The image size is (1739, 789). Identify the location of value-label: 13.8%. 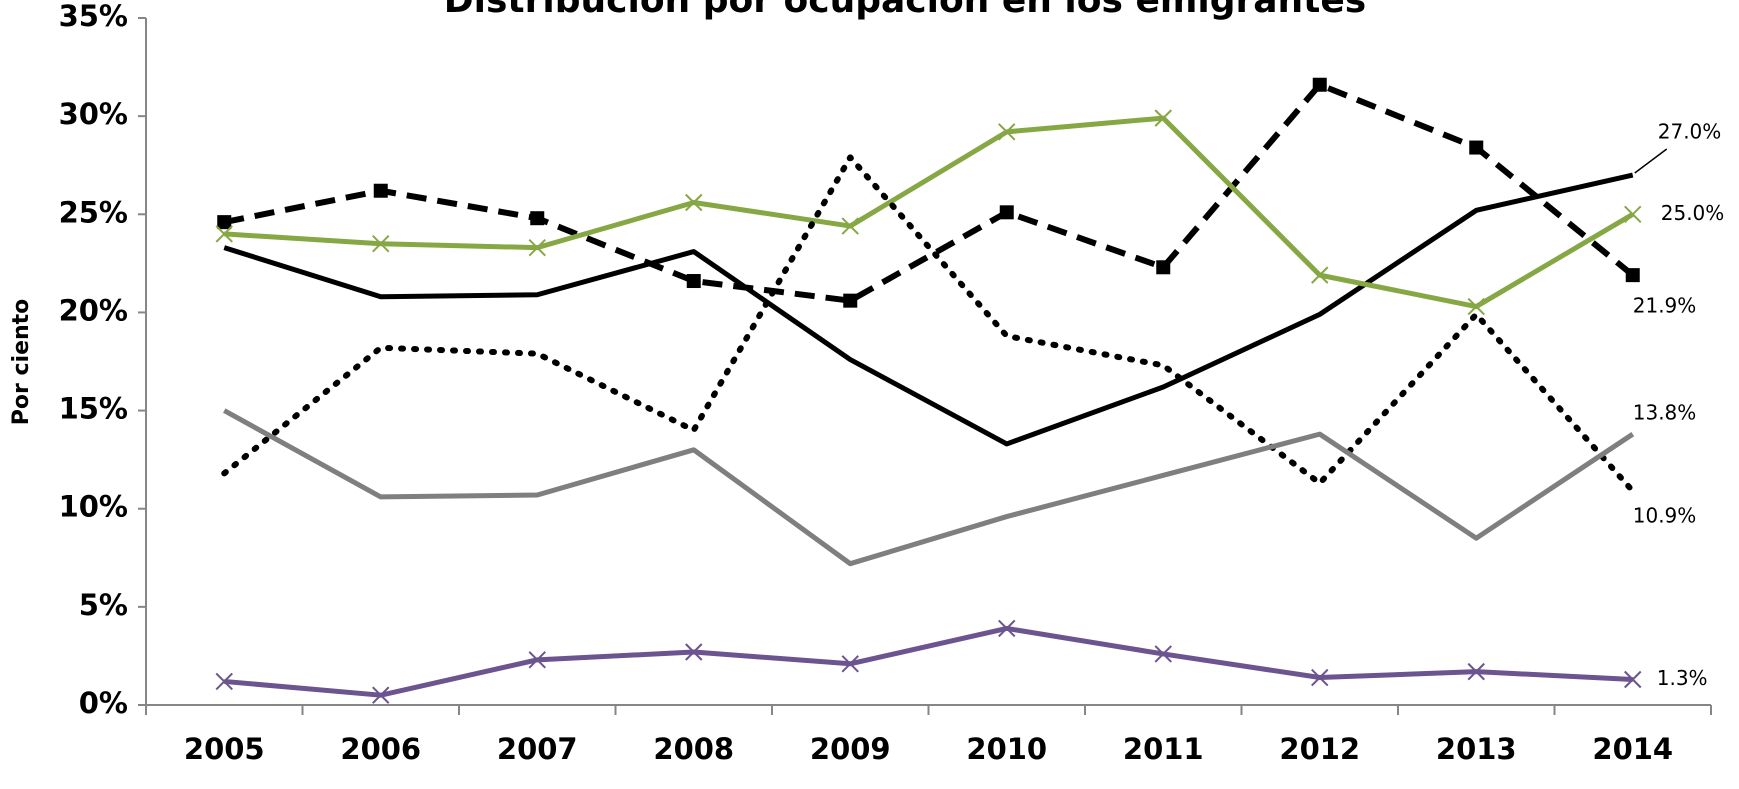
(1665, 413).